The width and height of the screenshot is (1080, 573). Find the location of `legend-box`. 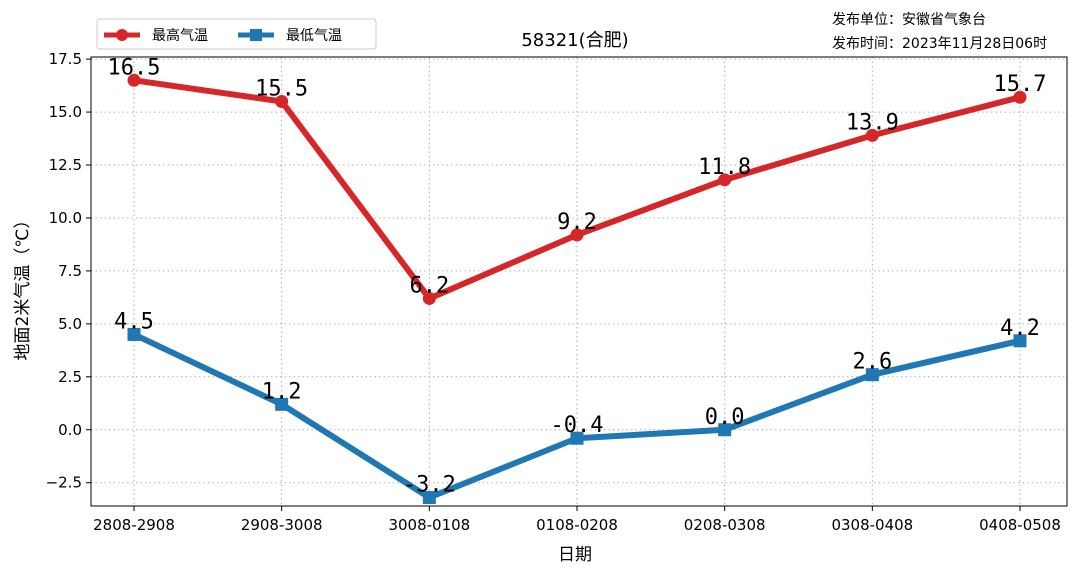

legend-box is located at coordinates (236, 34).